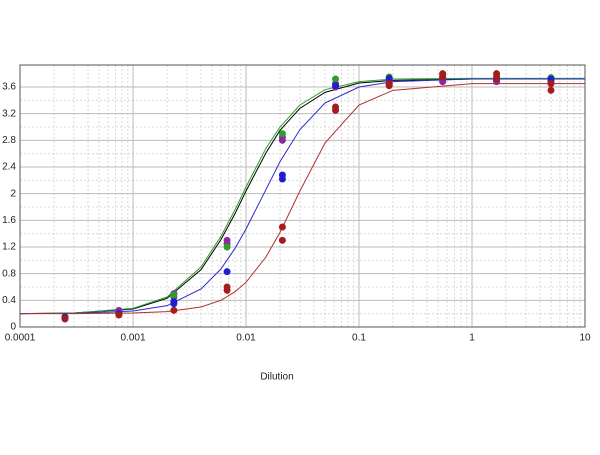 Image resolution: width=600 pixels, height=455 pixels. What do you see at coordinates (13, 193) in the screenshot?
I see `y-tick-label: 2` at bounding box center [13, 193].